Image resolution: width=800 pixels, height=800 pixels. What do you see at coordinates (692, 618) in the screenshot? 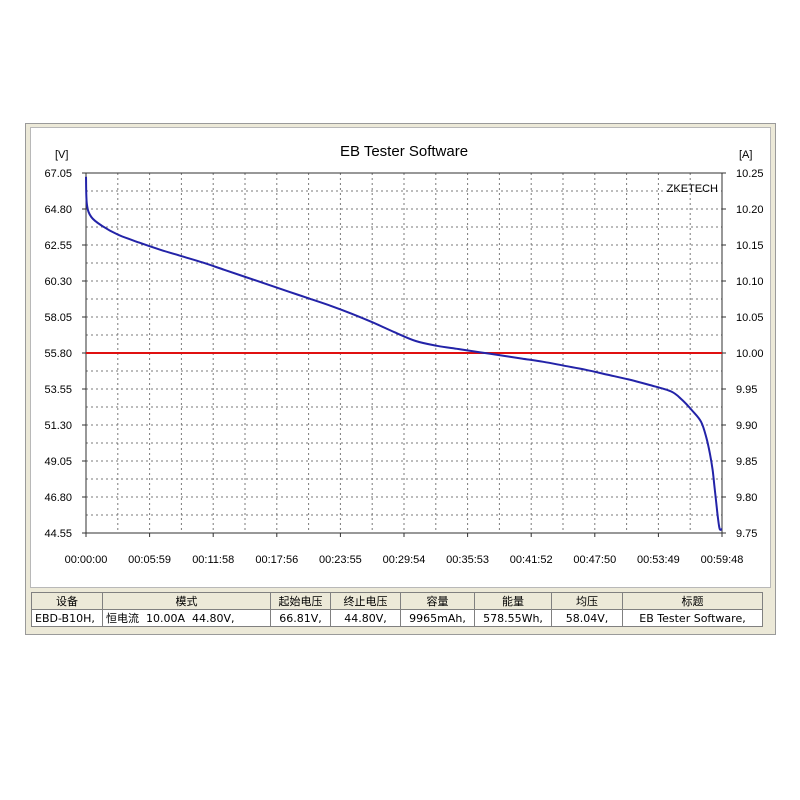
I see `cell-title: EB Tester Software,` at bounding box center [692, 618].